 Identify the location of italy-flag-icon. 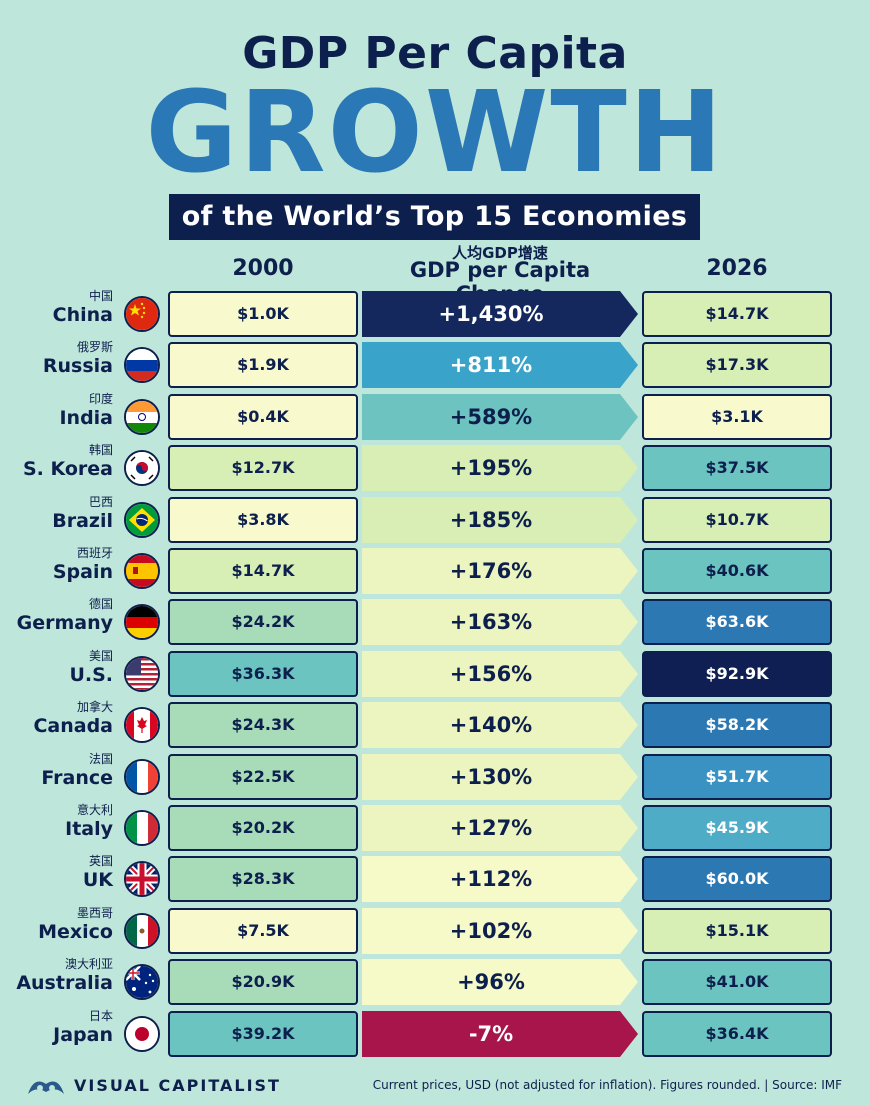
(142, 828).